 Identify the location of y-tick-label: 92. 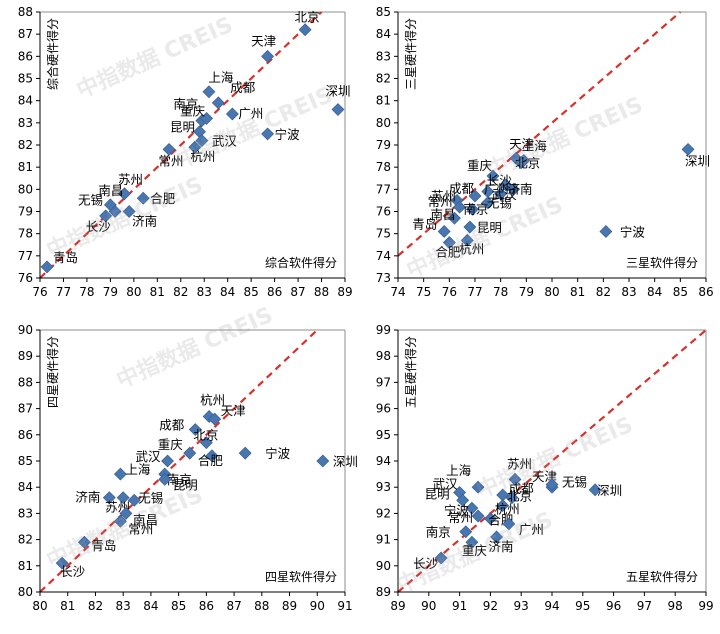
(383, 513).